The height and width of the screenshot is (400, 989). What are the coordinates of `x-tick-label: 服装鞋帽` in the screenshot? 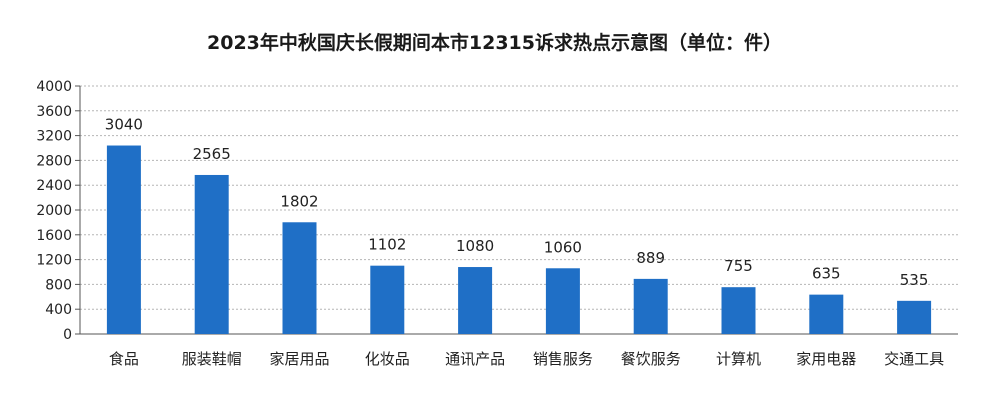 It's located at (212, 359).